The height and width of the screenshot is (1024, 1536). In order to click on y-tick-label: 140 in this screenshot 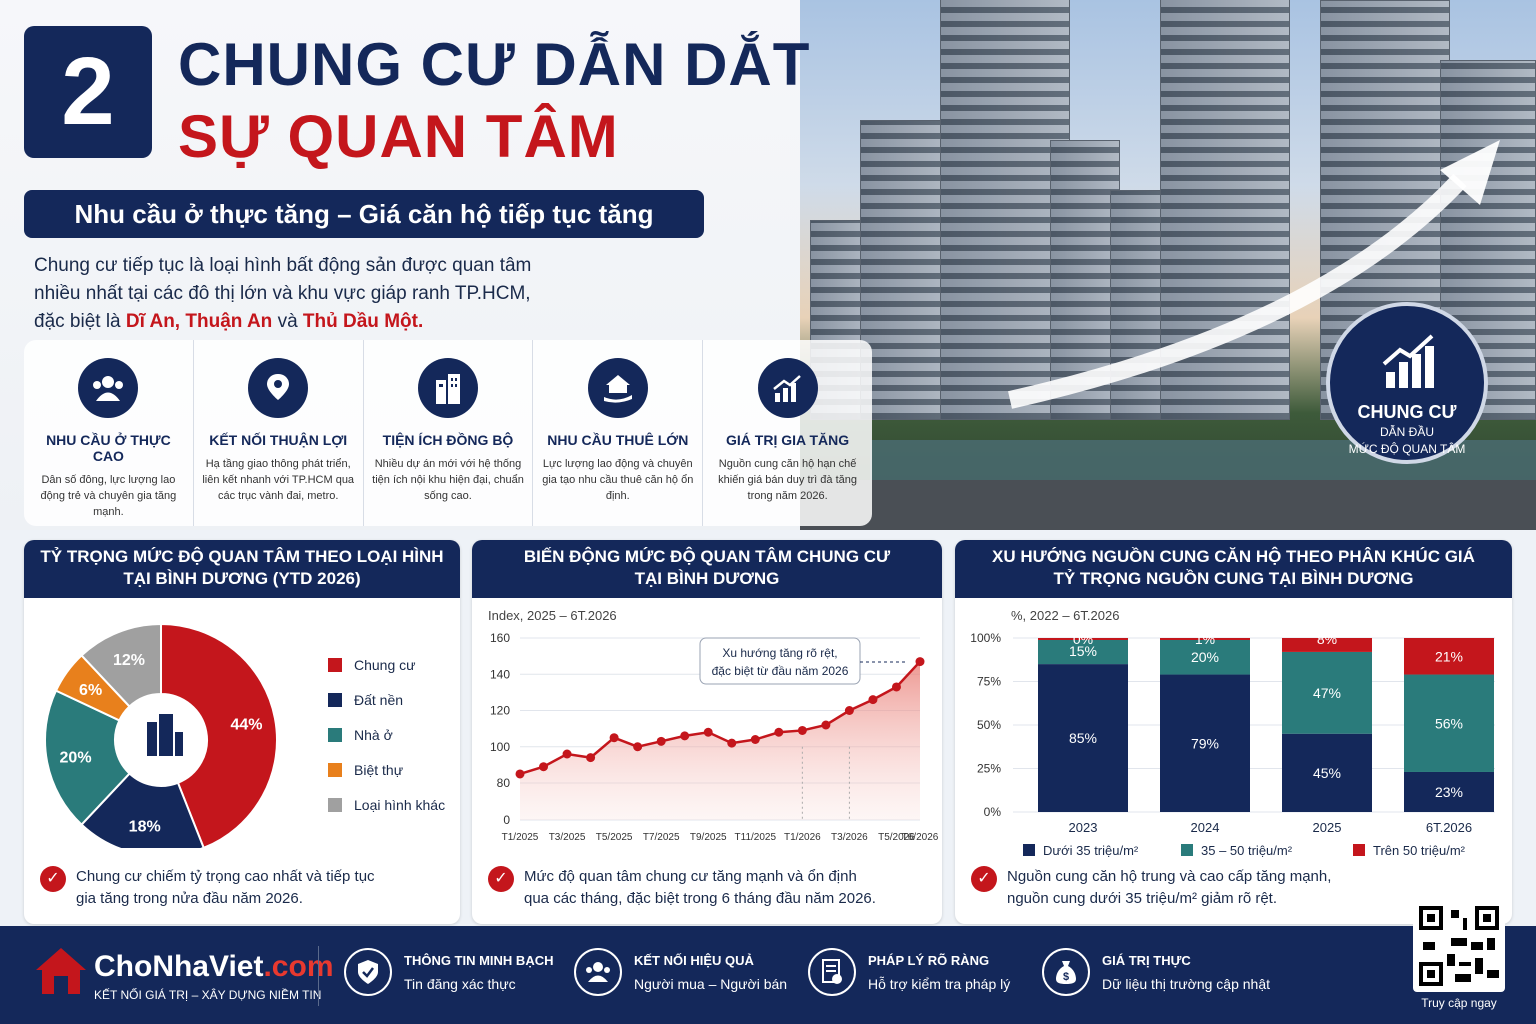, I will do `click(500, 674)`.